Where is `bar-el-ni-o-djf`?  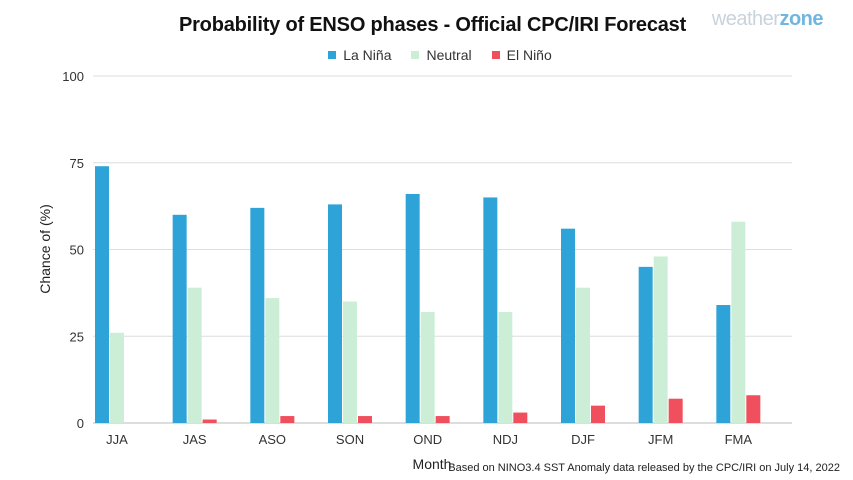
bar-el-ni-o-djf is located at coordinates (598, 414).